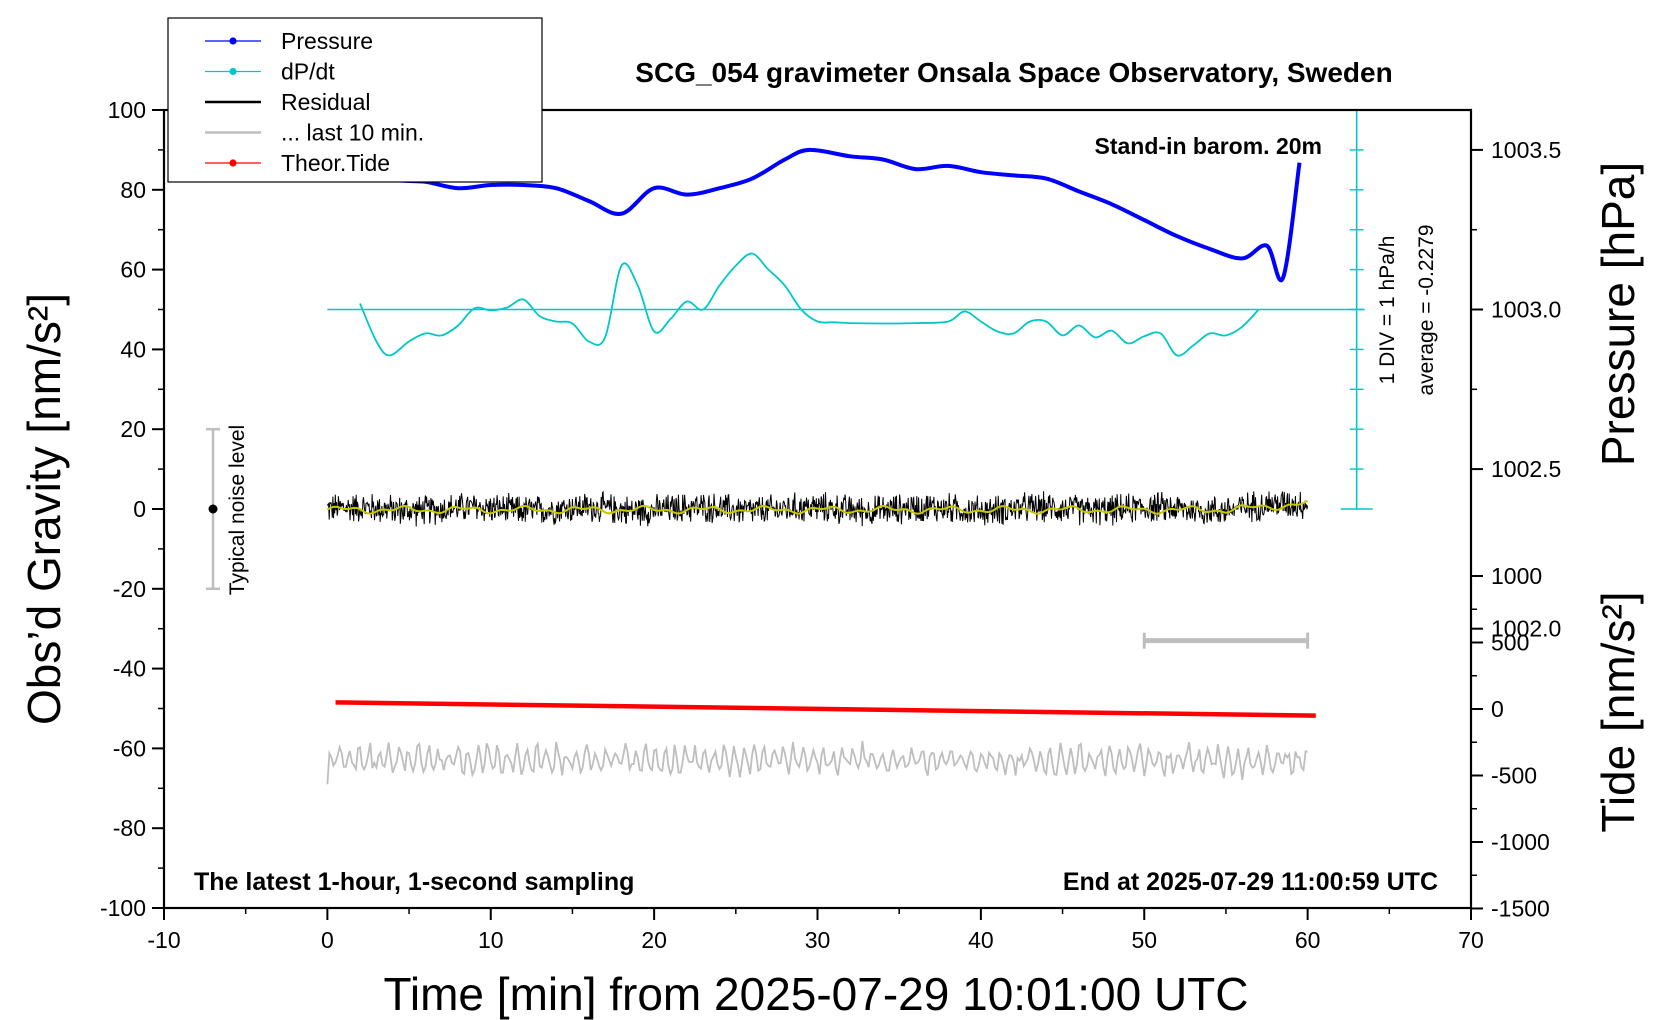  I want to click on y-axis-label-pressure: Pressure [hPa], so click(1618, 314).